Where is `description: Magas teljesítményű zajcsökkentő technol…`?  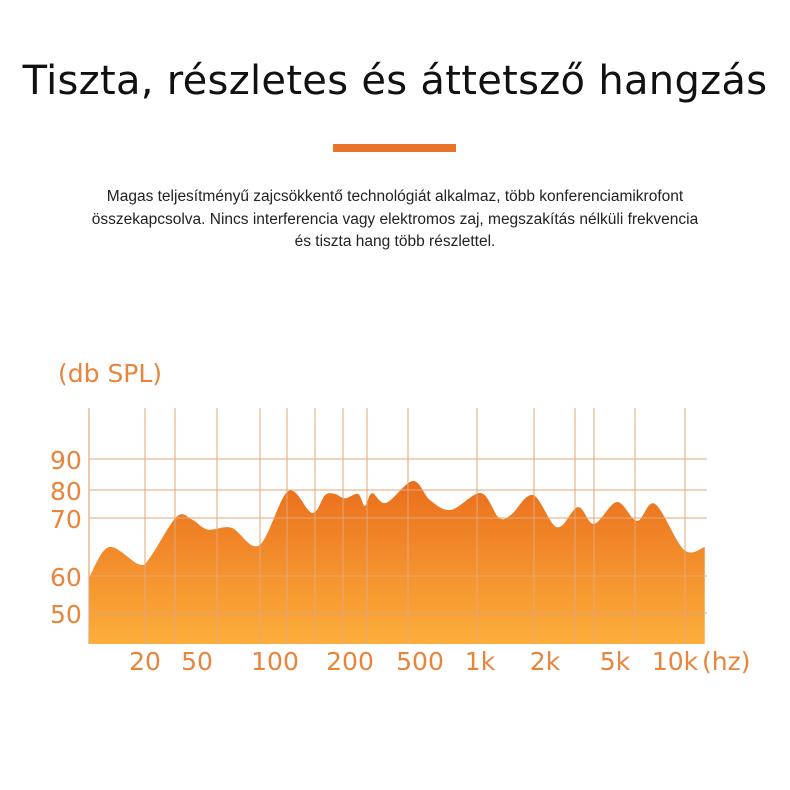 description: Magas teljesítményű zajcsökkentő technol… is located at coordinates (395, 220).